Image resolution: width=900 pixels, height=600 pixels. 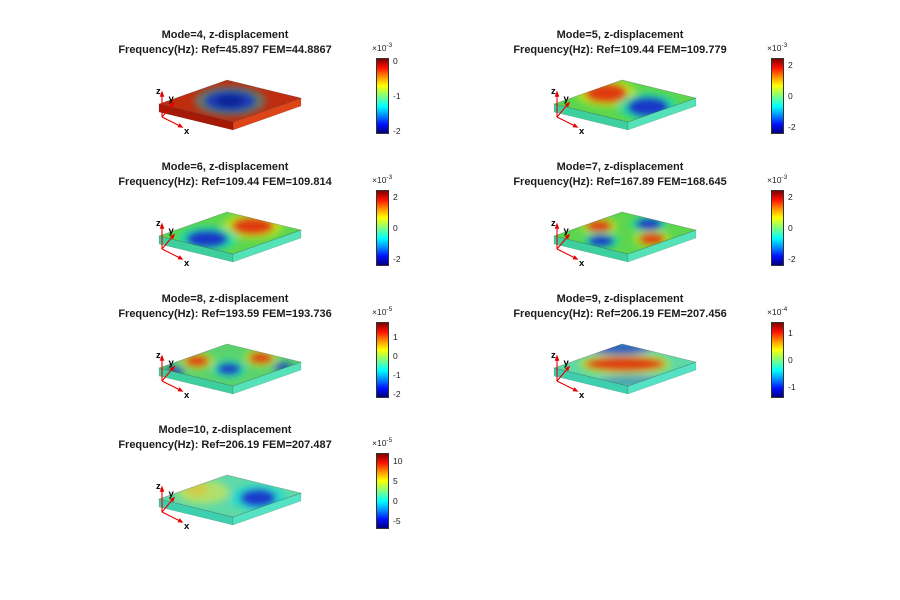 I want to click on mode-shape-lobes, so click(x=230, y=101).